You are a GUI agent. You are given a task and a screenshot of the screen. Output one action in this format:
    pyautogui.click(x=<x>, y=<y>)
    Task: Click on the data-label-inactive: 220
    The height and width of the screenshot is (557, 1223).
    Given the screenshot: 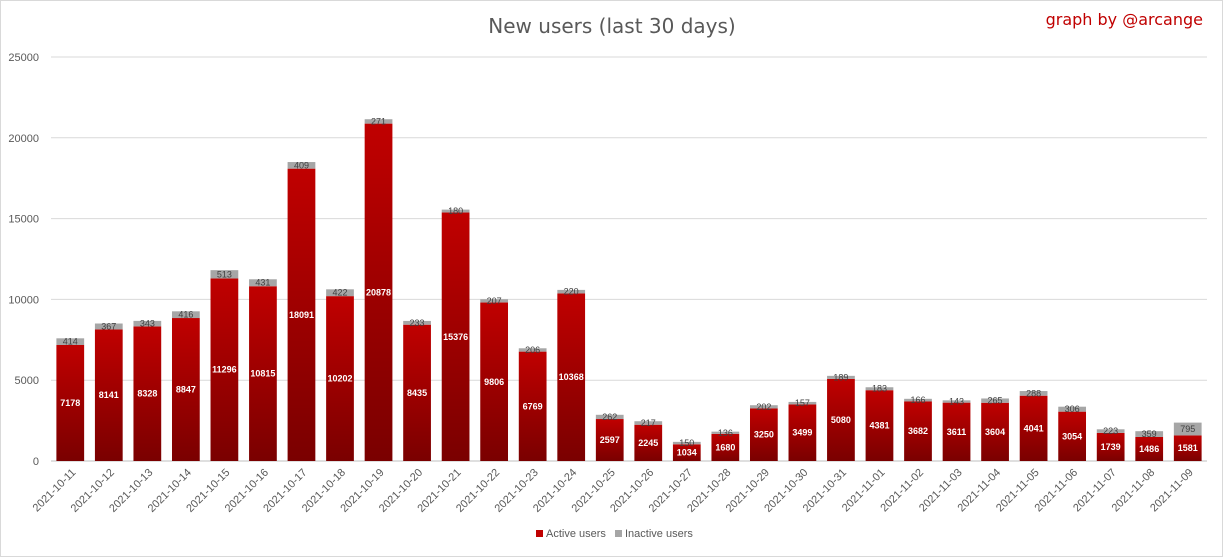 What is the action you would take?
    pyautogui.click(x=571, y=292)
    